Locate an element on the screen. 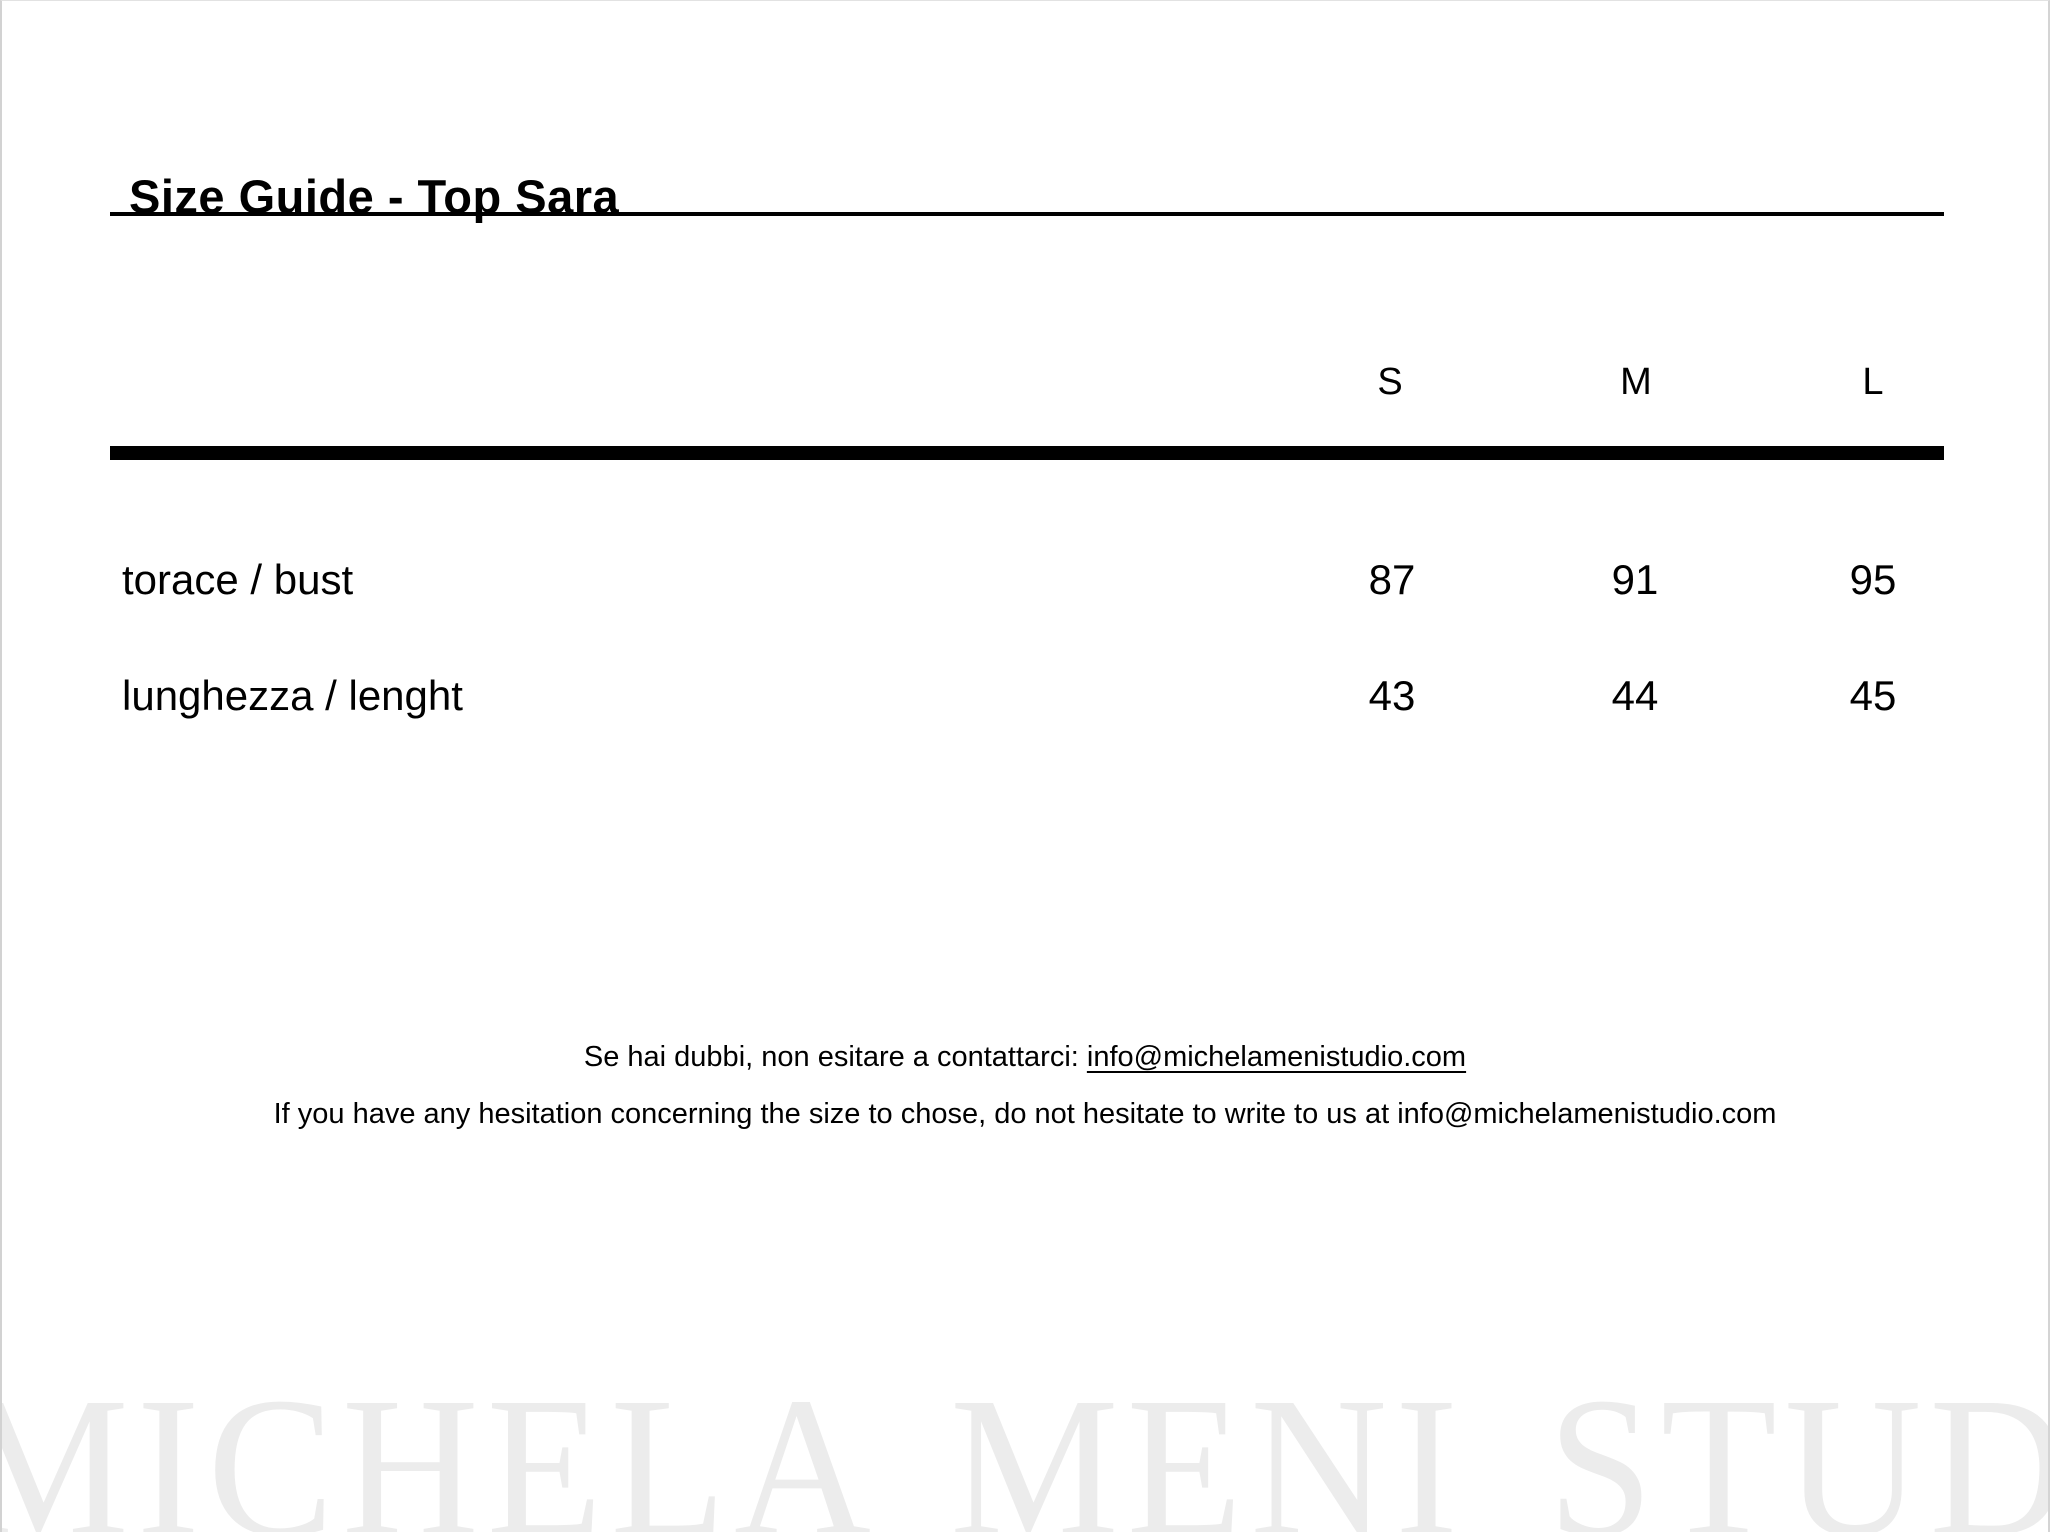  cell-length-s: 43 is located at coordinates (1392, 695).